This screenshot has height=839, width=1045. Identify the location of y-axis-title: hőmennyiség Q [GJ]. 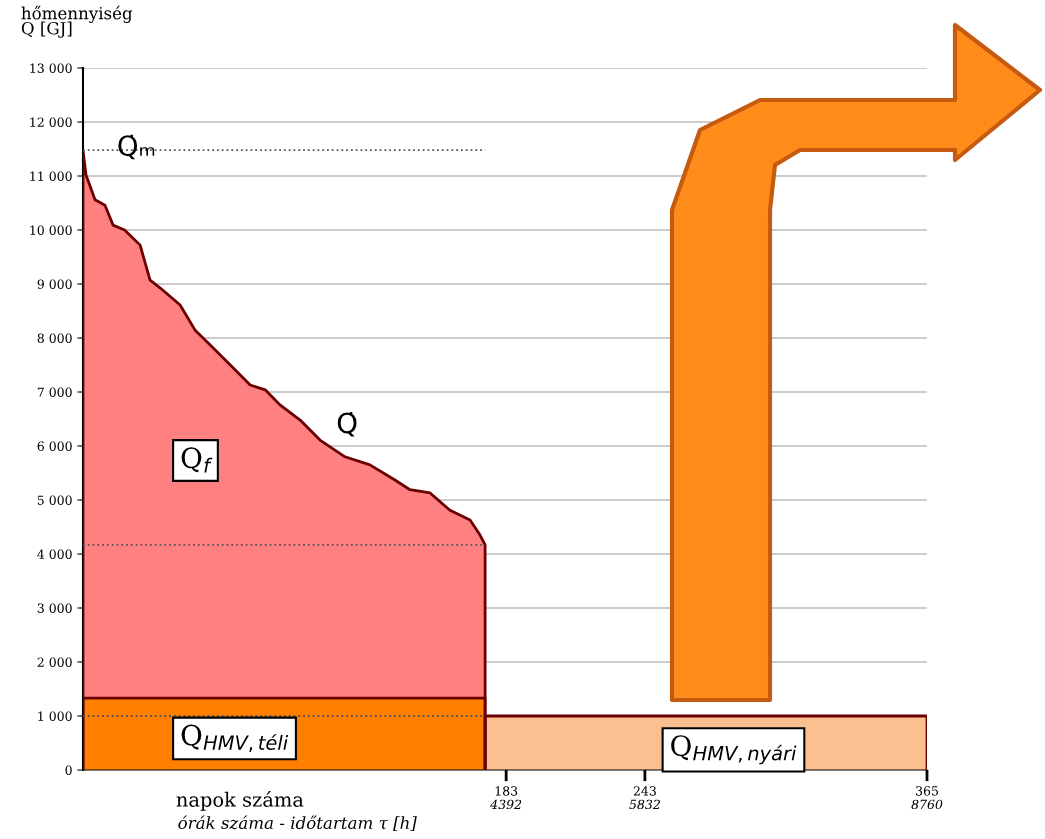
(77, 21).